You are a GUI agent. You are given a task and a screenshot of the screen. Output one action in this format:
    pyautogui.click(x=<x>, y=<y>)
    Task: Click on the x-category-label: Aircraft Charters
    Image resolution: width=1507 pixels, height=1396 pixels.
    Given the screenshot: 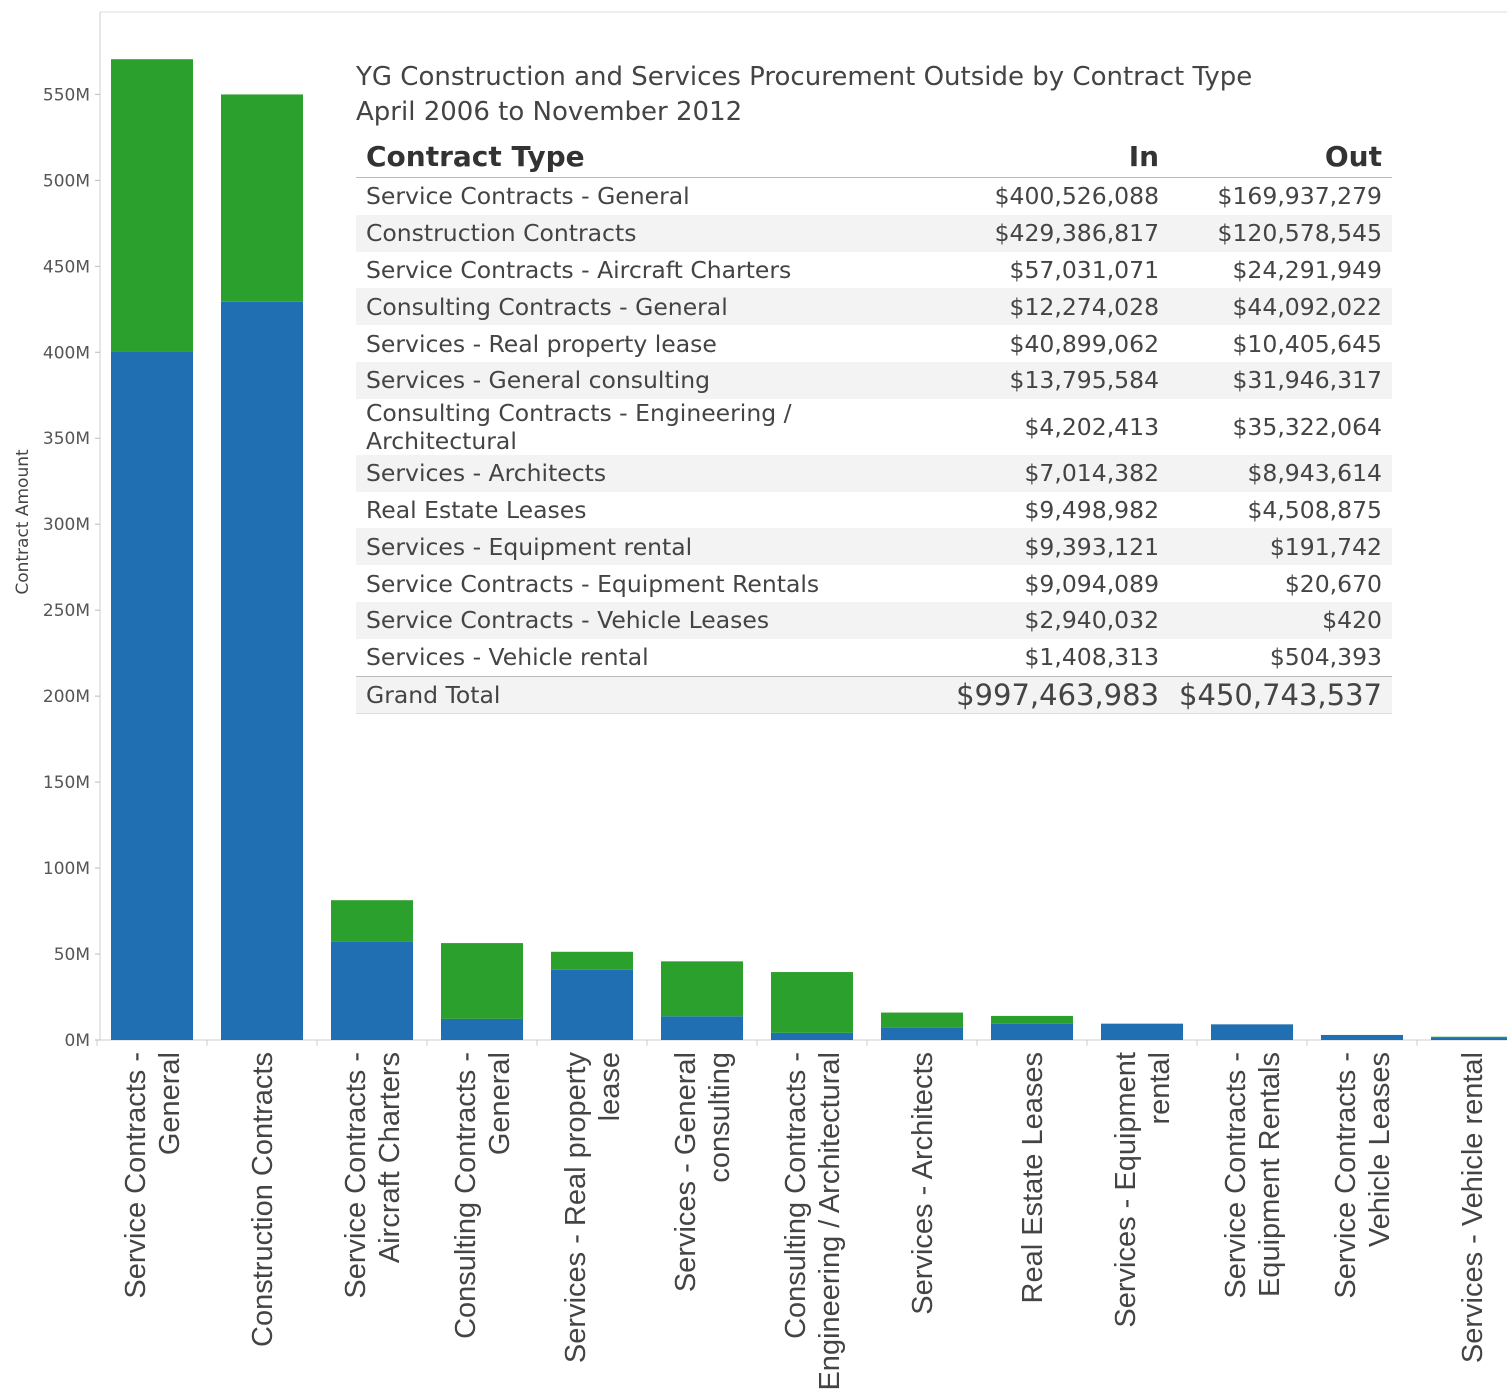 What is the action you would take?
    pyautogui.click(x=390, y=1157)
    